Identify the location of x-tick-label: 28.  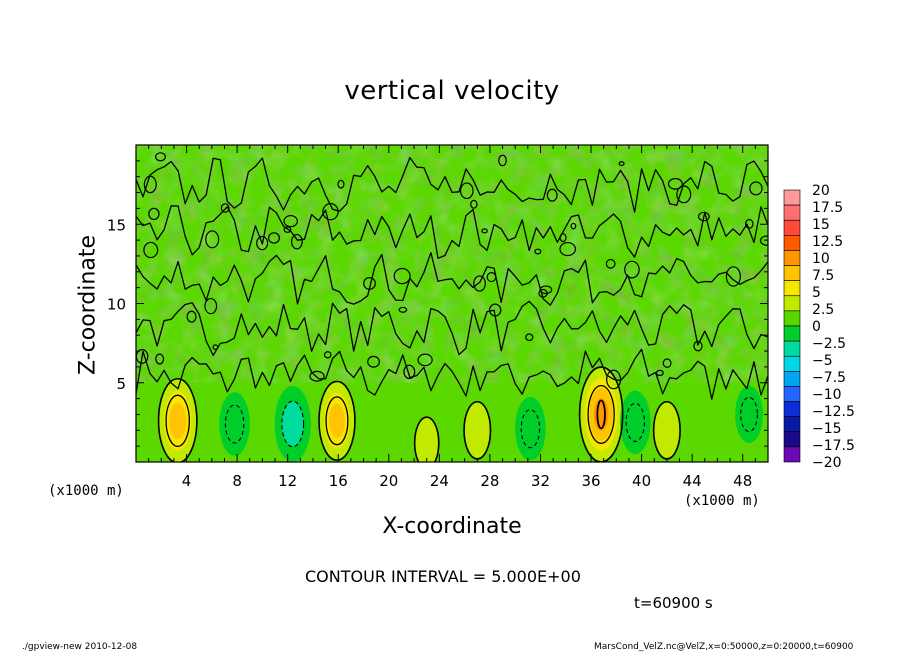
(489, 481).